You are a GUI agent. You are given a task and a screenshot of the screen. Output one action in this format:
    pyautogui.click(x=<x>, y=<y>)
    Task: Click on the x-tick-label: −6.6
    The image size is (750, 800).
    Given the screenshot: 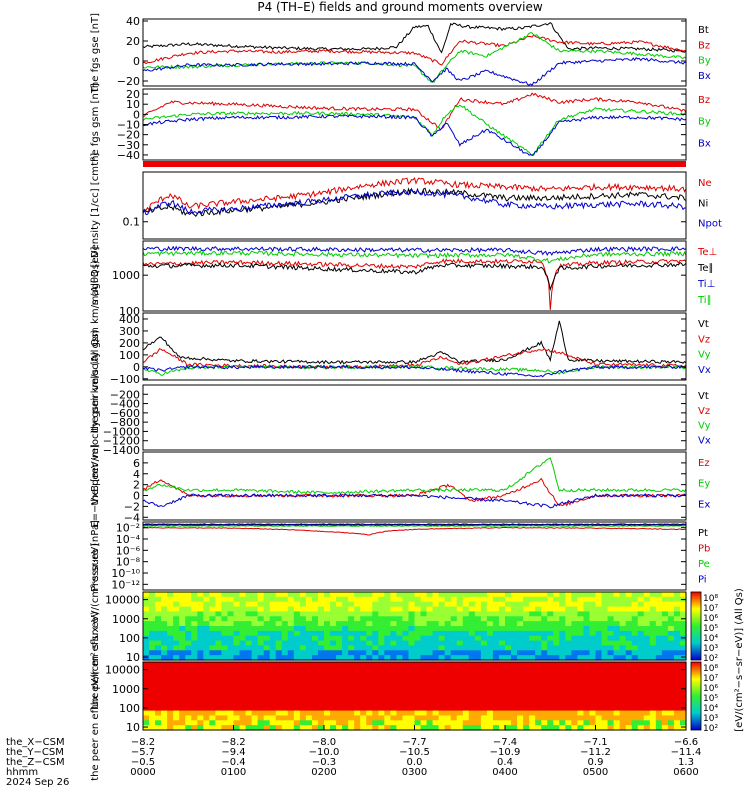 What is the action you would take?
    pyautogui.click(x=686, y=742)
    